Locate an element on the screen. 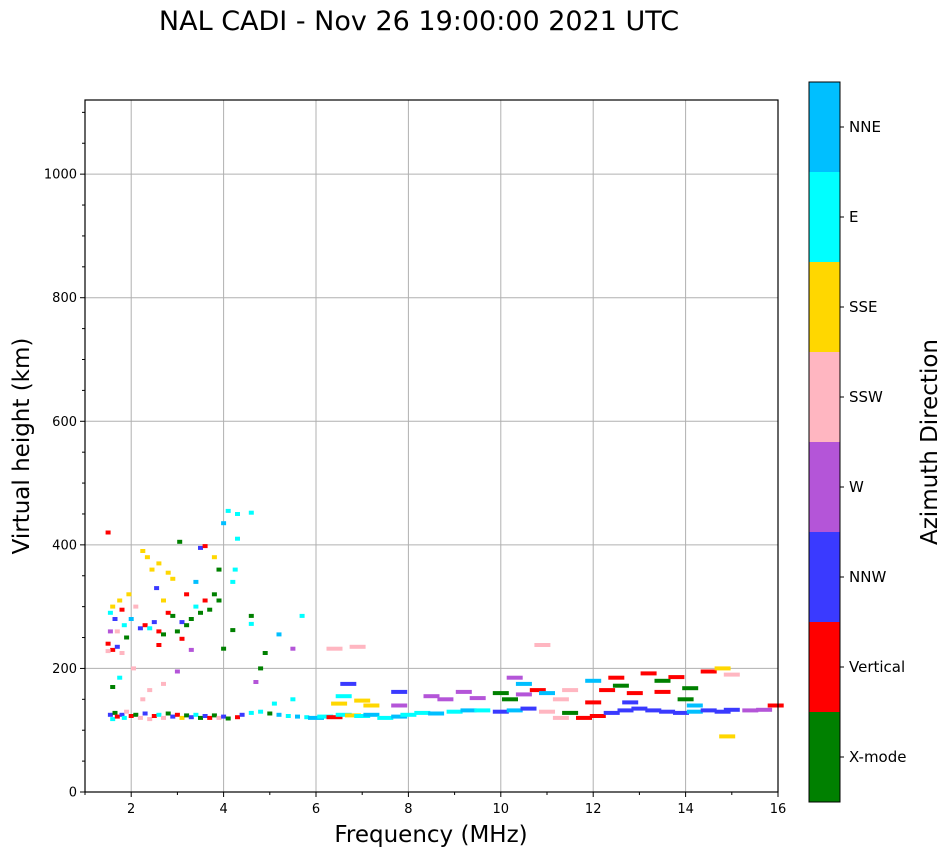 This screenshot has width=951, height=856. colorbar-tick-label: SSW is located at coordinates (866, 397).